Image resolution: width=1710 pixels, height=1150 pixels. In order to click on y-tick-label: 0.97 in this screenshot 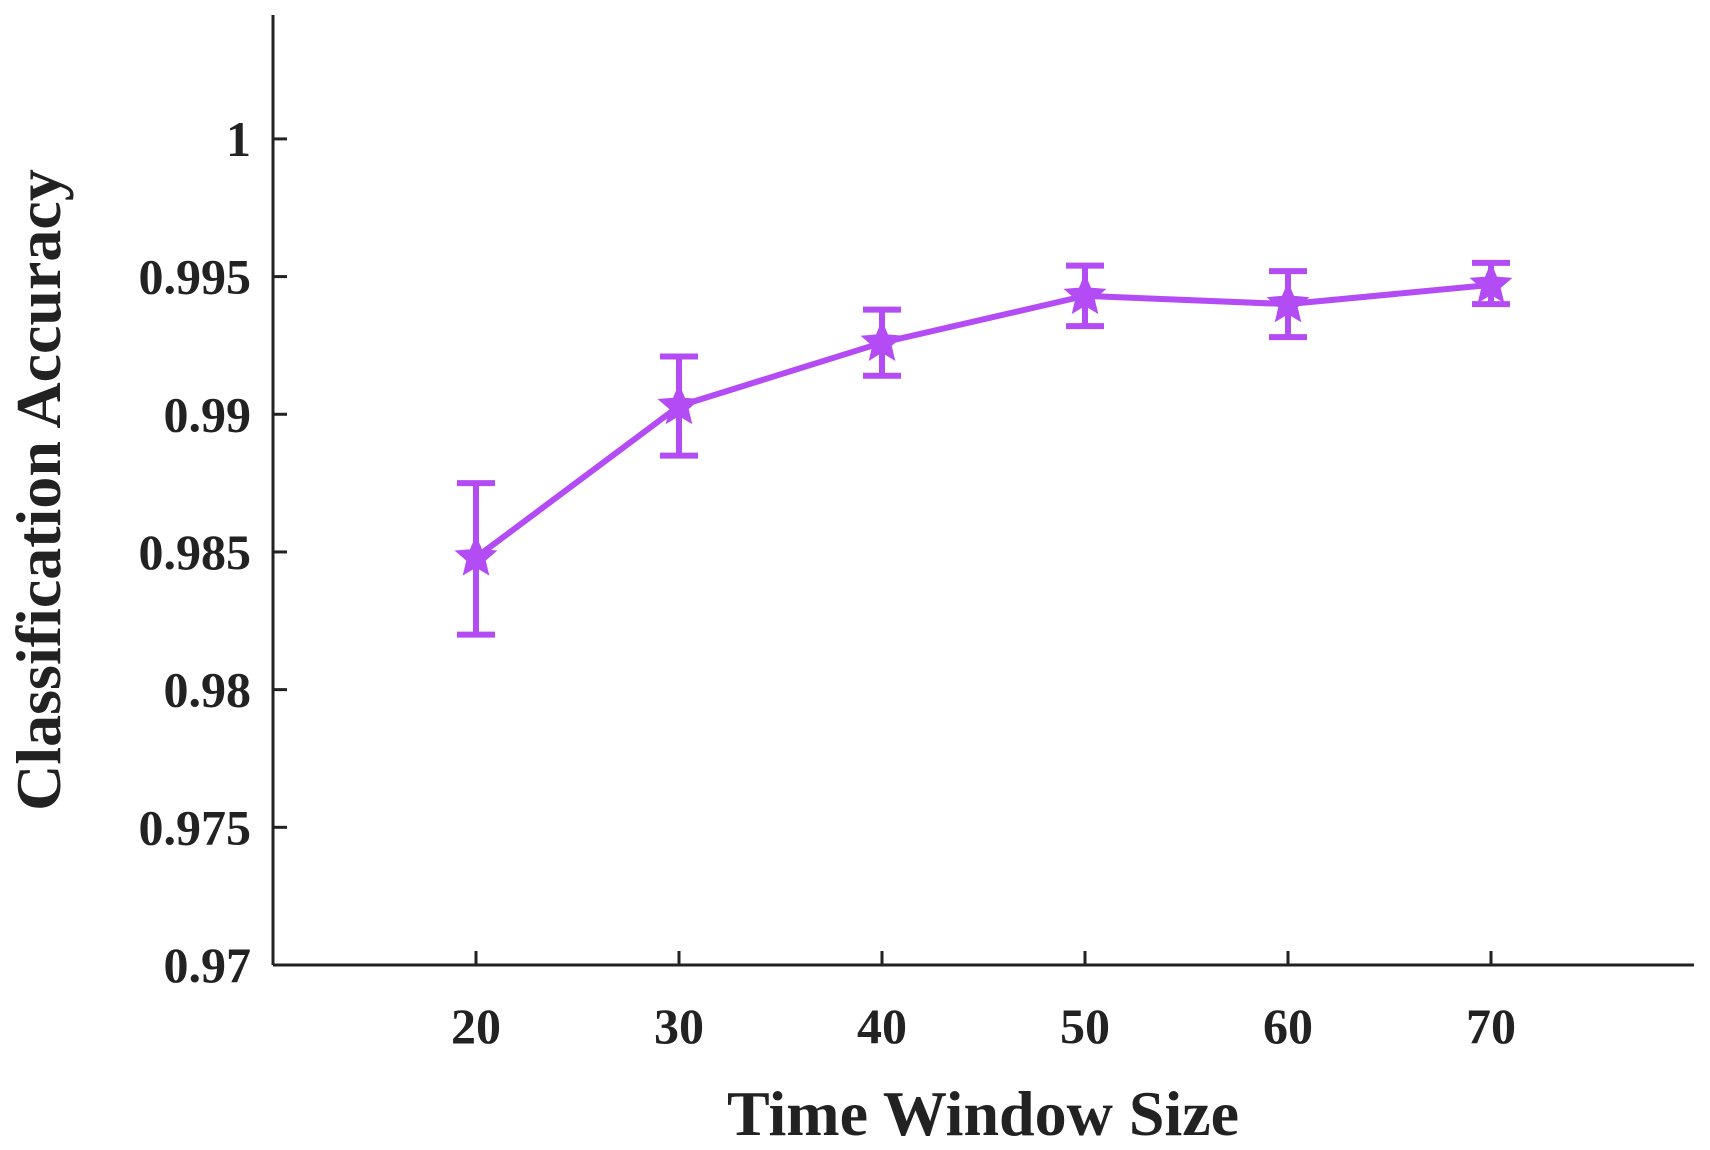, I will do `click(208, 965)`.